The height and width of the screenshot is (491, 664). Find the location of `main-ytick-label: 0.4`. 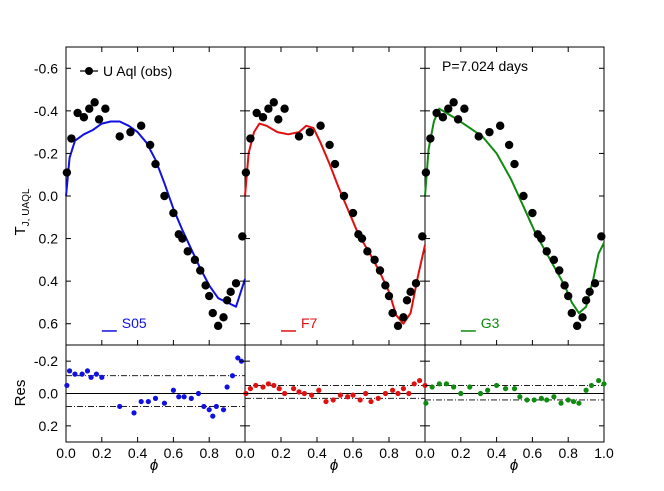

main-ytick-label: 0.4 is located at coordinates (49, 281).